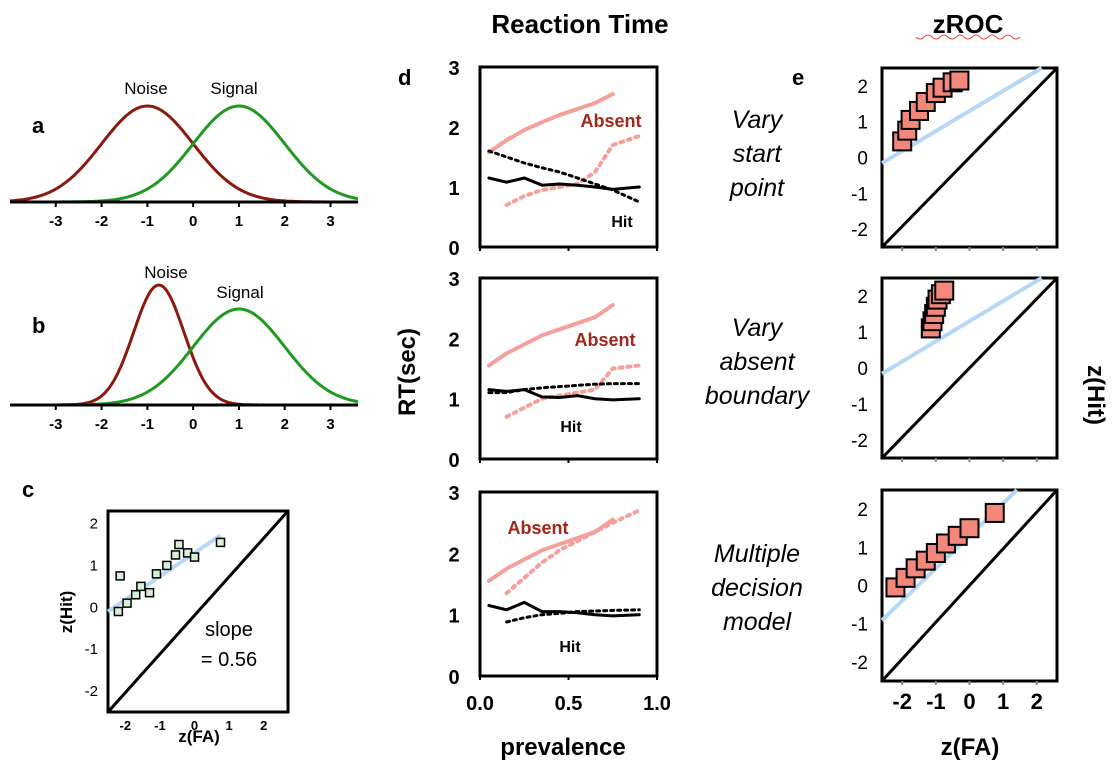 The image size is (1115, 766). Describe the element at coordinates (550, 123) in the screenshot. I see `series-solid` at that location.